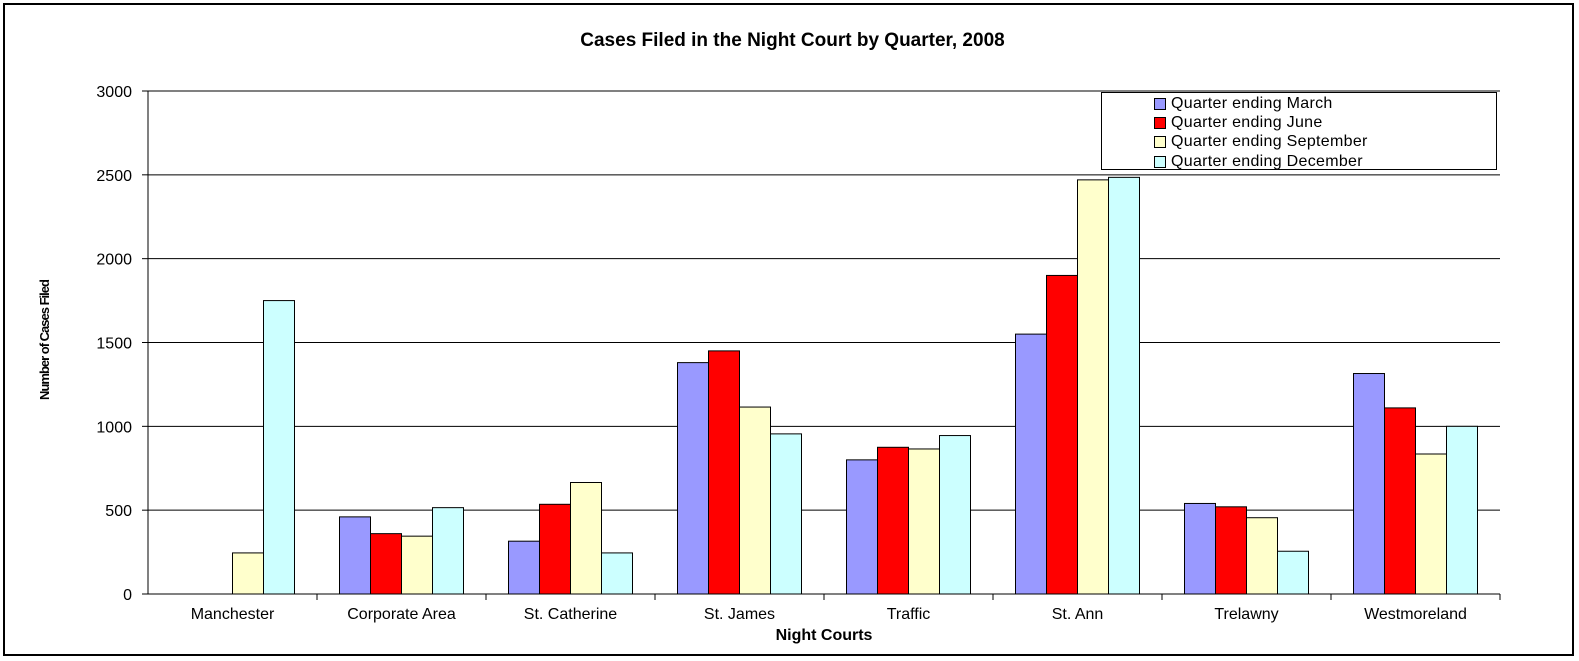 This screenshot has width=1579, height=661. What do you see at coordinates (114, 427) in the screenshot?
I see `y-tick-label: 1000` at bounding box center [114, 427].